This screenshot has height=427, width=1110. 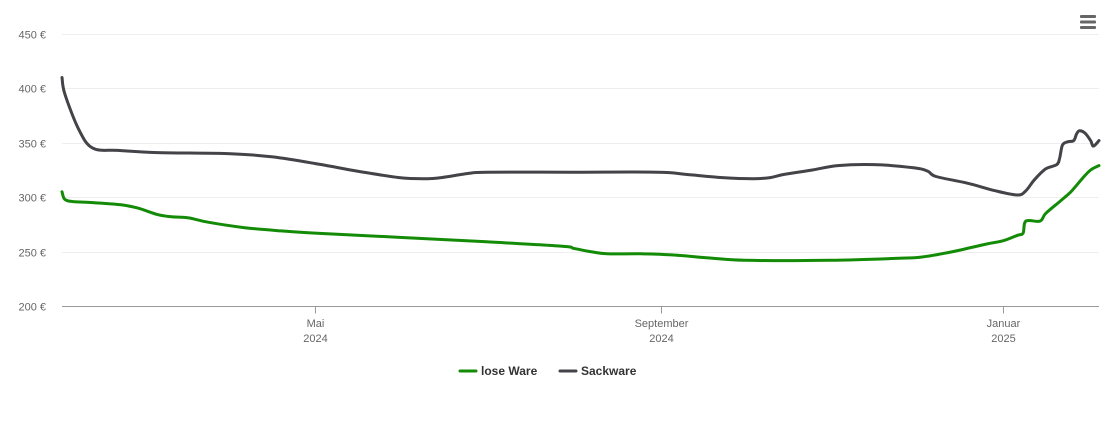 I want to click on x-tick-year: 2025, so click(x=1003, y=339).